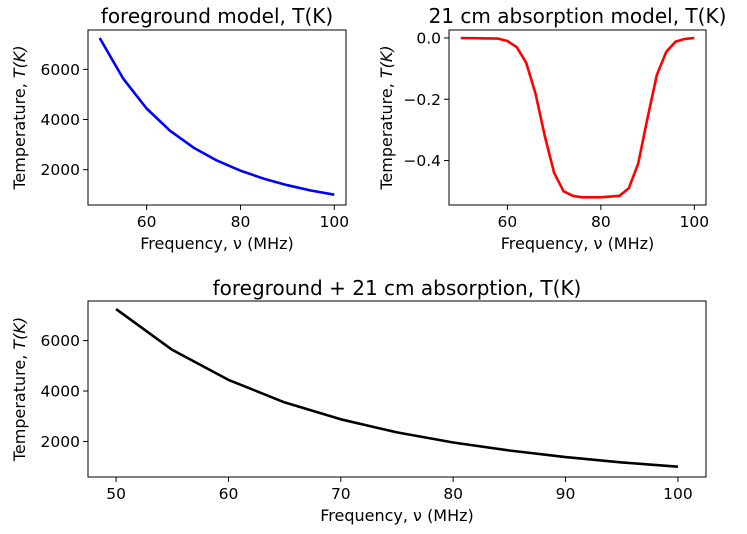 This screenshot has height=534, width=747. I want to click on x-tick-label: 90, so click(566, 494).